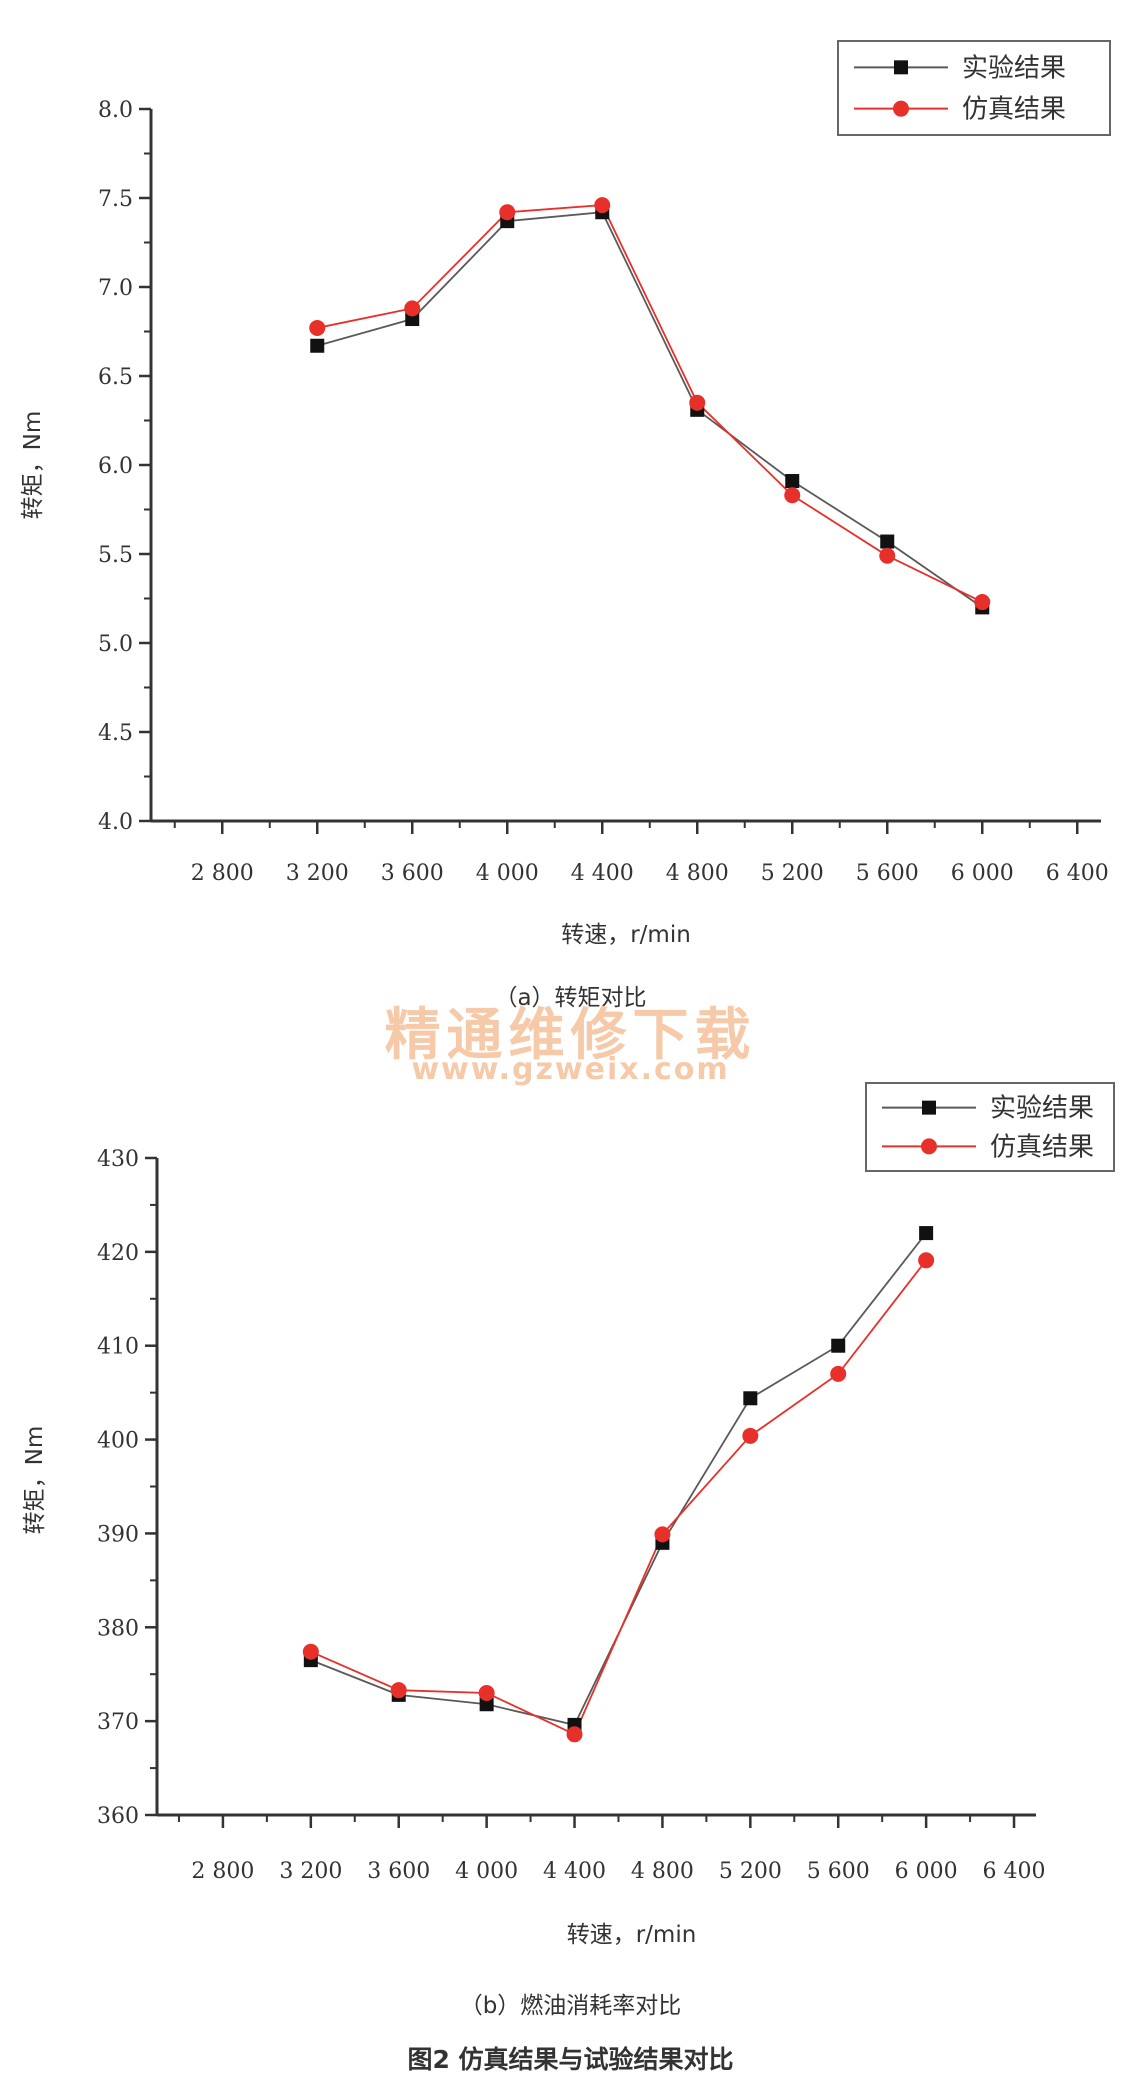  Describe the element at coordinates (118, 1253) in the screenshot. I see `y-tick-label: 420` at that location.